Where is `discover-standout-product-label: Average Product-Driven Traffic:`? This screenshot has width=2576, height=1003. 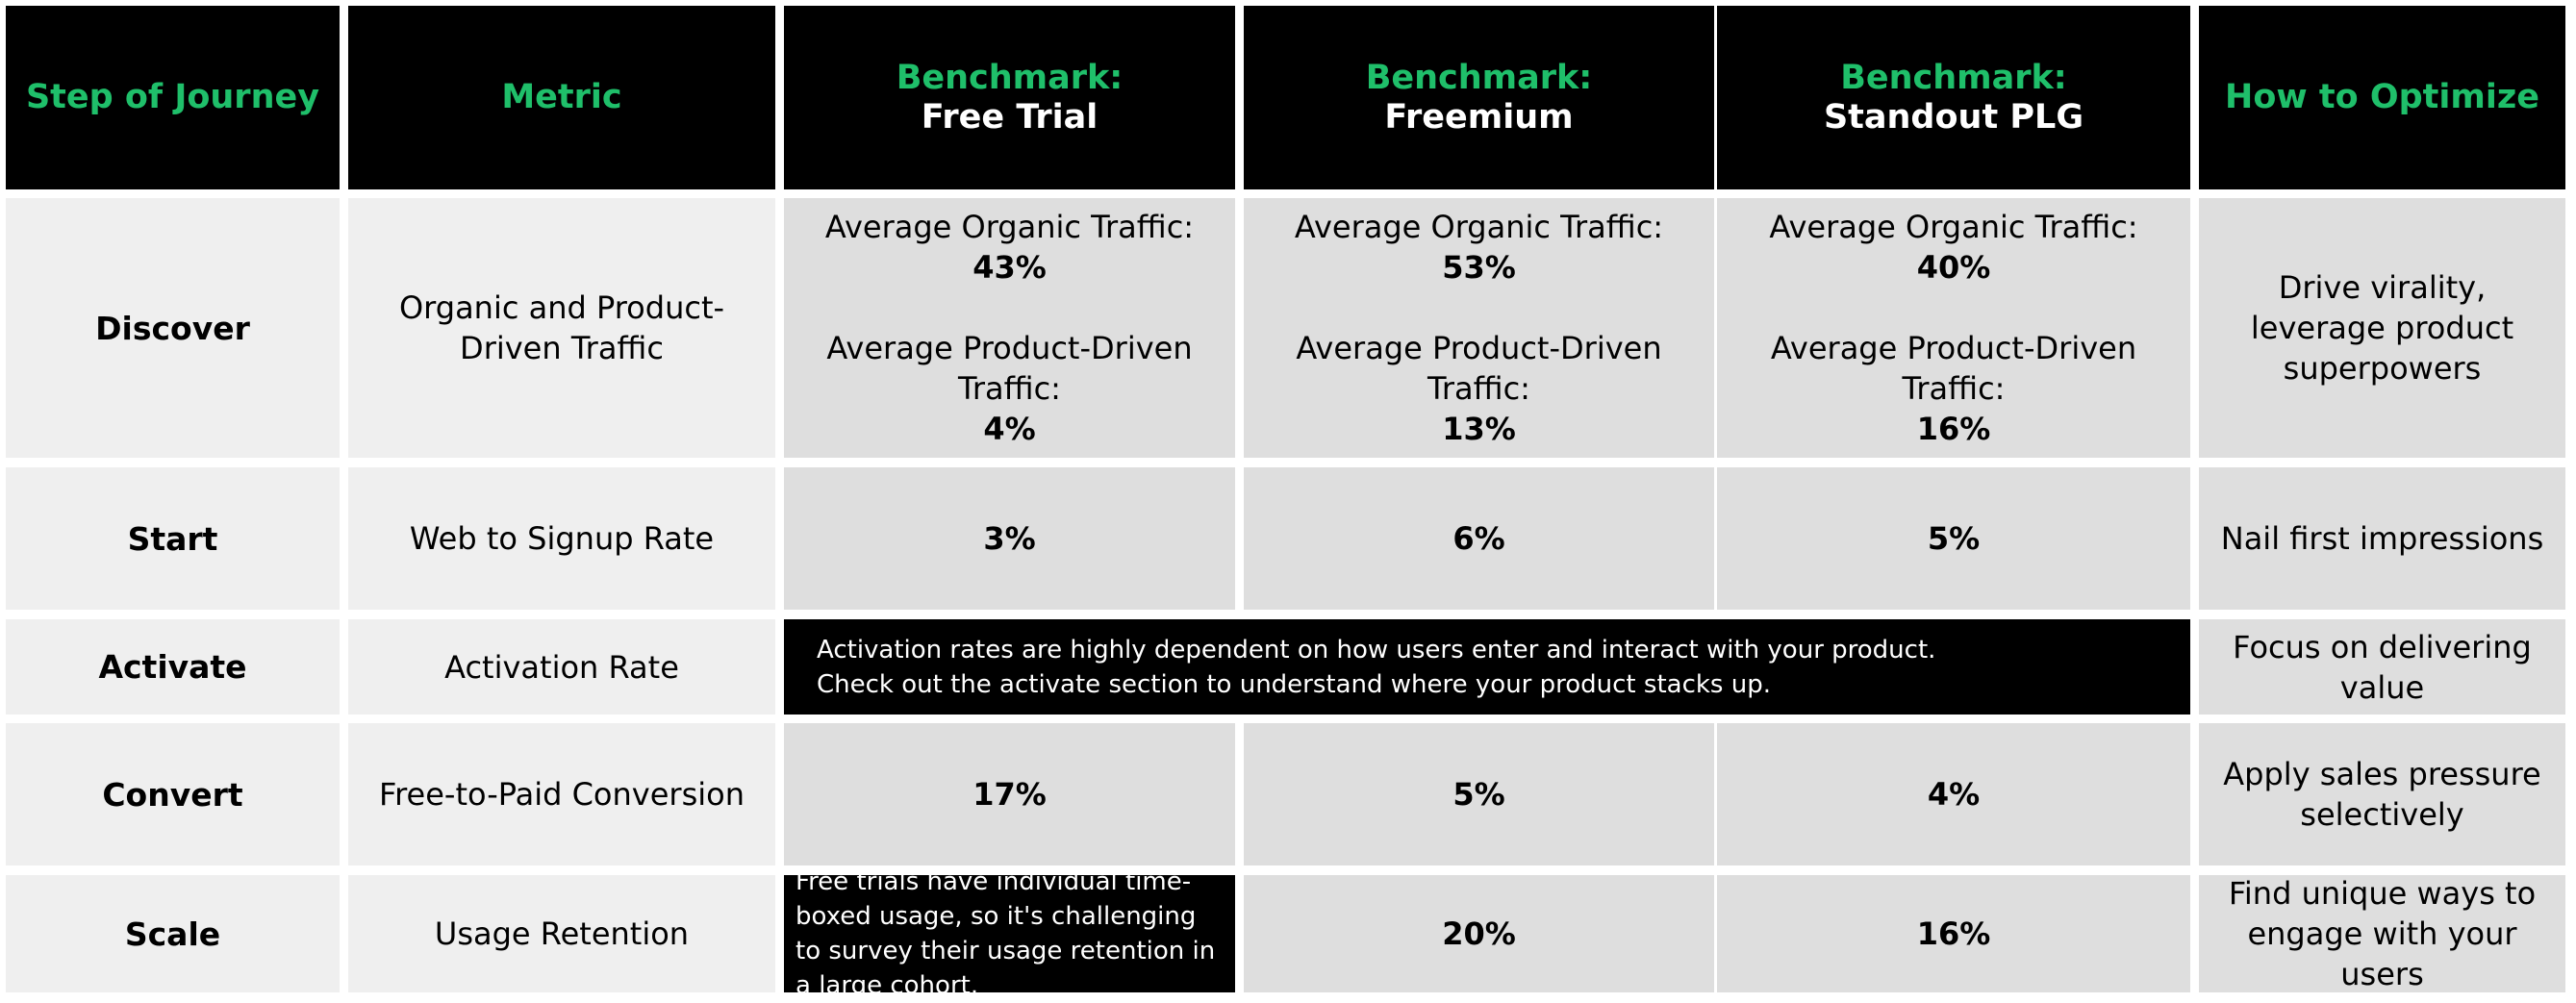 discover-standout-product-label: Average Product-Driven Traffic: is located at coordinates (1953, 368).